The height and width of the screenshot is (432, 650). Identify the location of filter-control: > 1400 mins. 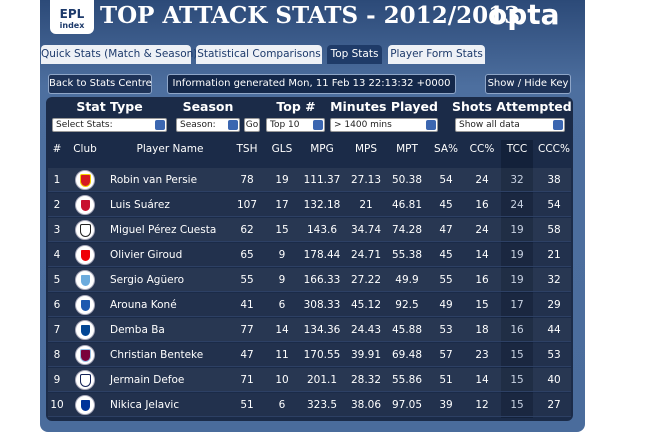
(384, 125).